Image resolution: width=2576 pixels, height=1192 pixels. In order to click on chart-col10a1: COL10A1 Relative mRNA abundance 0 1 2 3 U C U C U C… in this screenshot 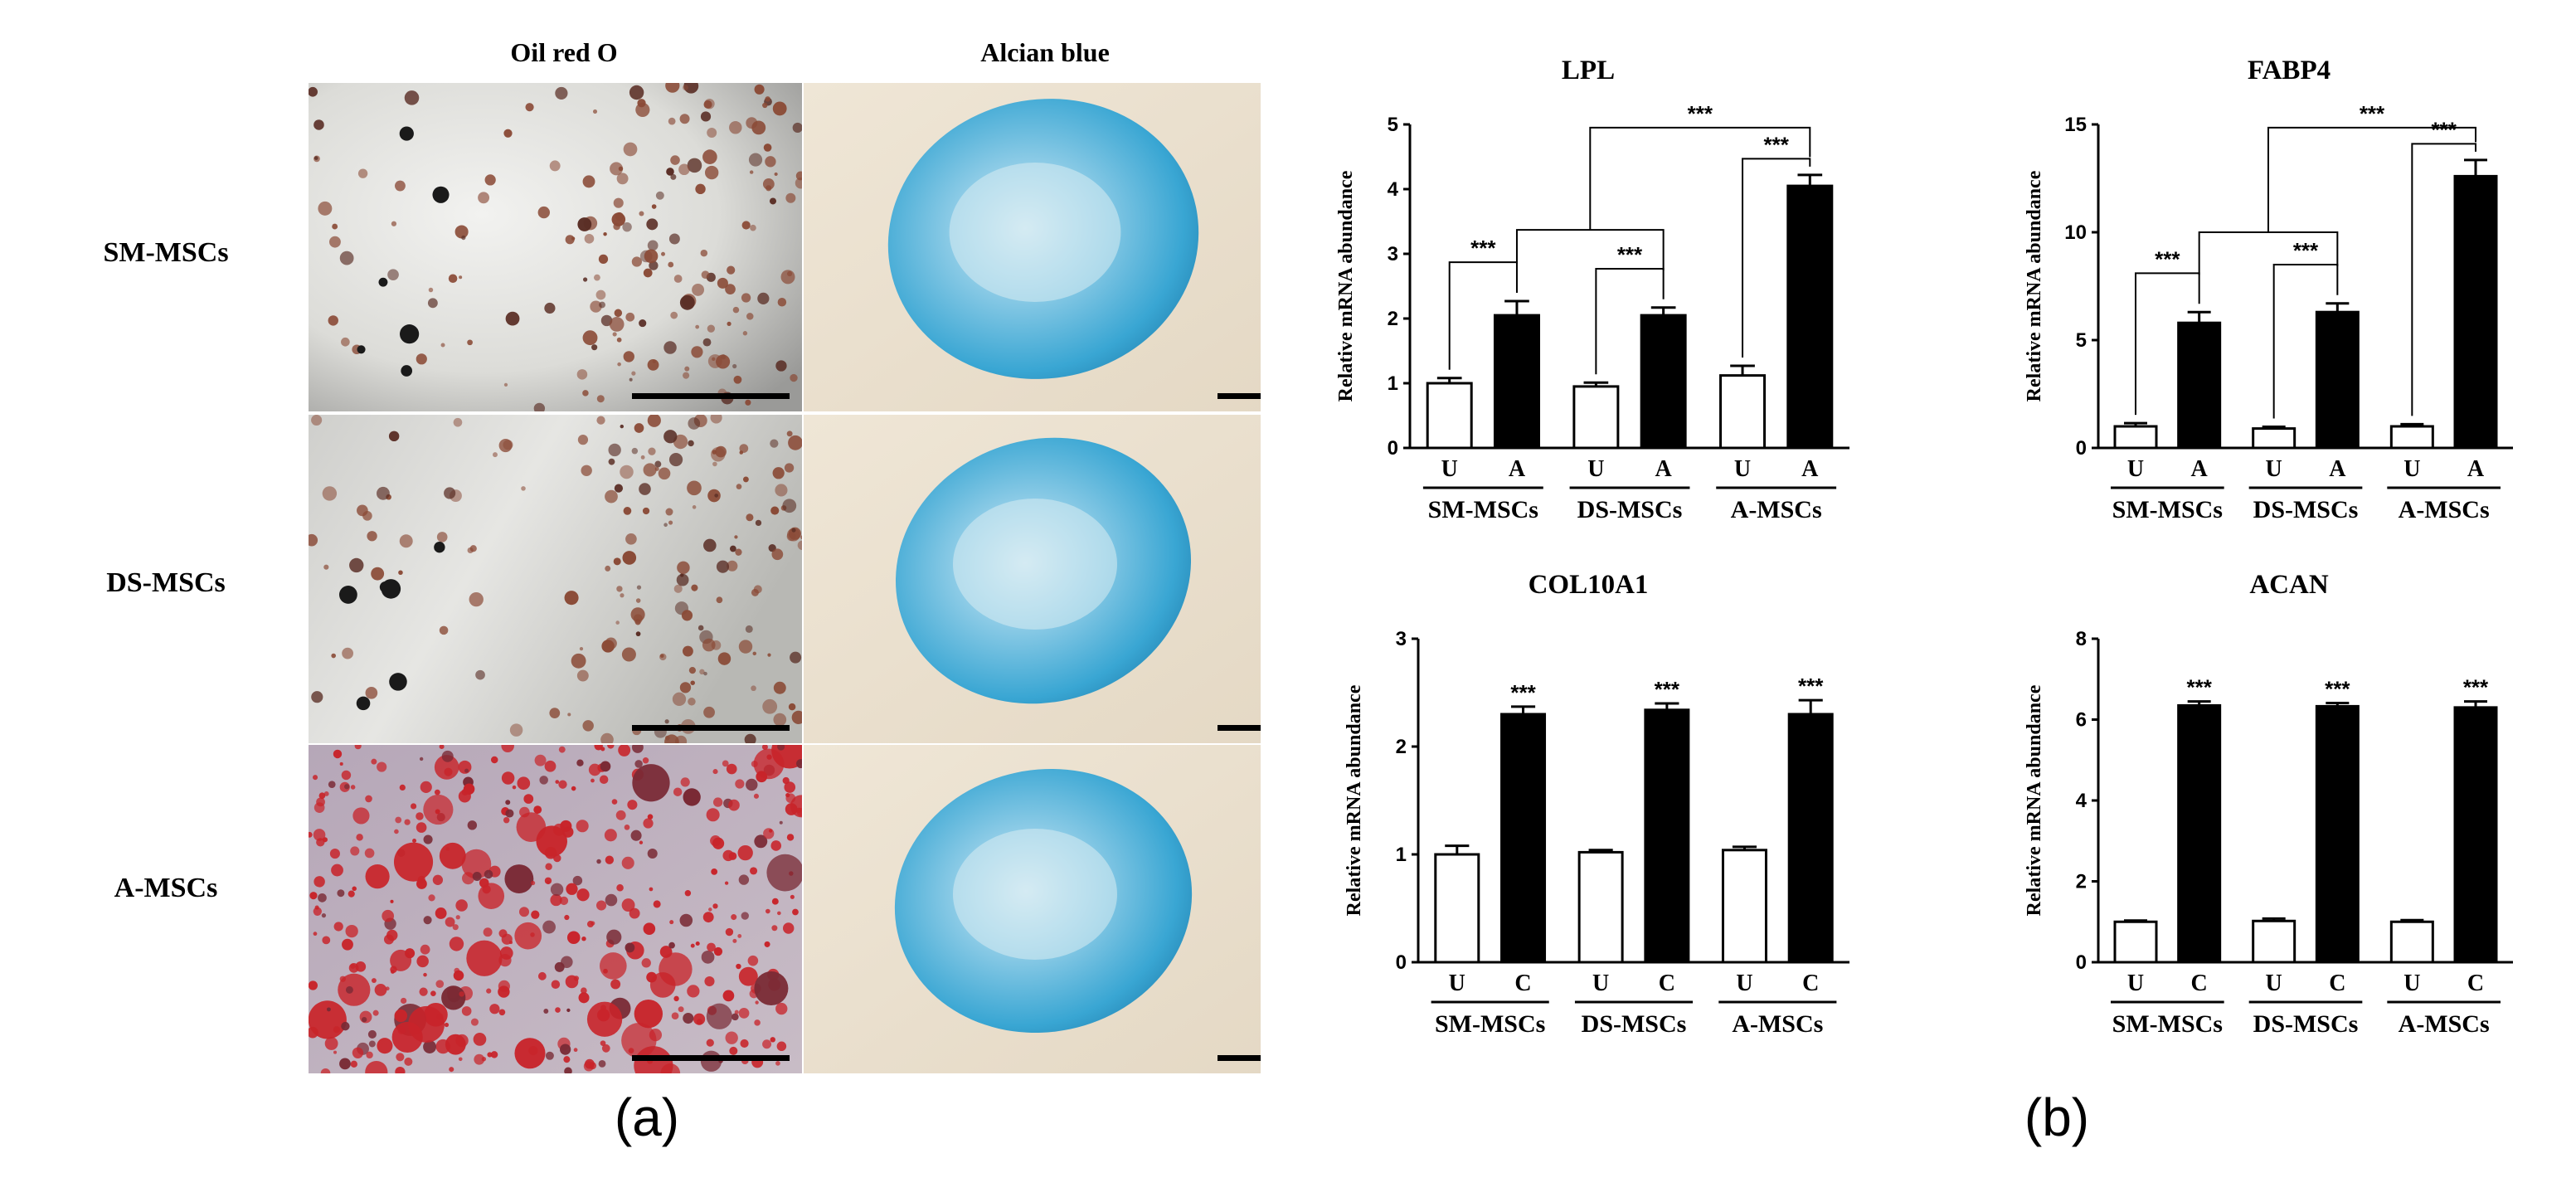, I will do `click(1596, 804)`.